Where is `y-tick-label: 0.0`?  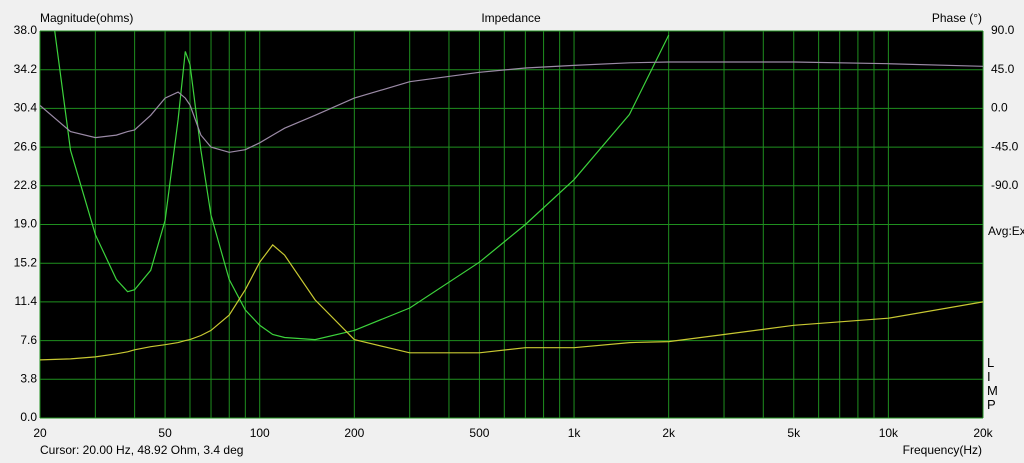 y-tick-label: 0.0 is located at coordinates (28, 417).